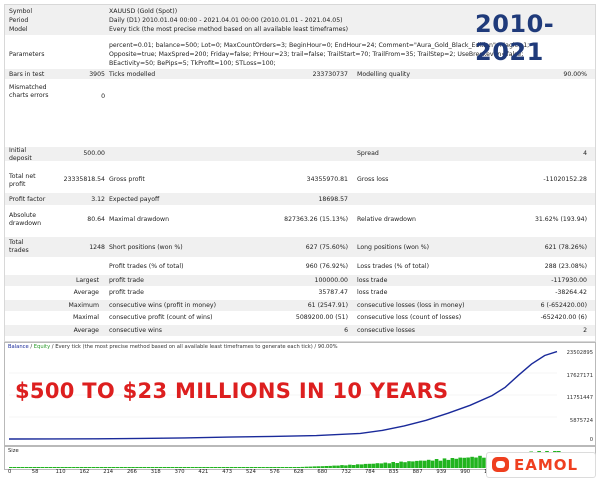 Image resolution: width=598 pixels, height=478 pixels. What do you see at coordinates (31, 347) in the screenshot?
I see `header-sep: /` at bounding box center [31, 347].